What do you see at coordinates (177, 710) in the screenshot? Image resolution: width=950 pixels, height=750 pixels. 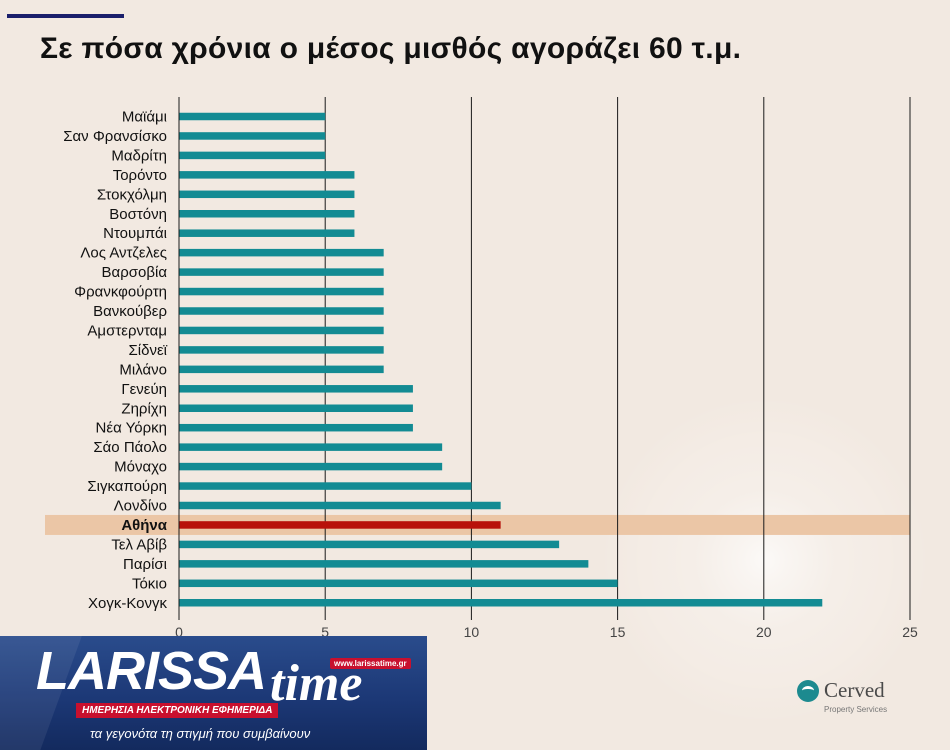 I see `logo-tagline: ΗΜΕΡΗΣΙΑ ΗΛΕΚΤΡΟΝΙΚΗ ΕΦΗΜΕΡΙΔΑ` at bounding box center [177, 710].